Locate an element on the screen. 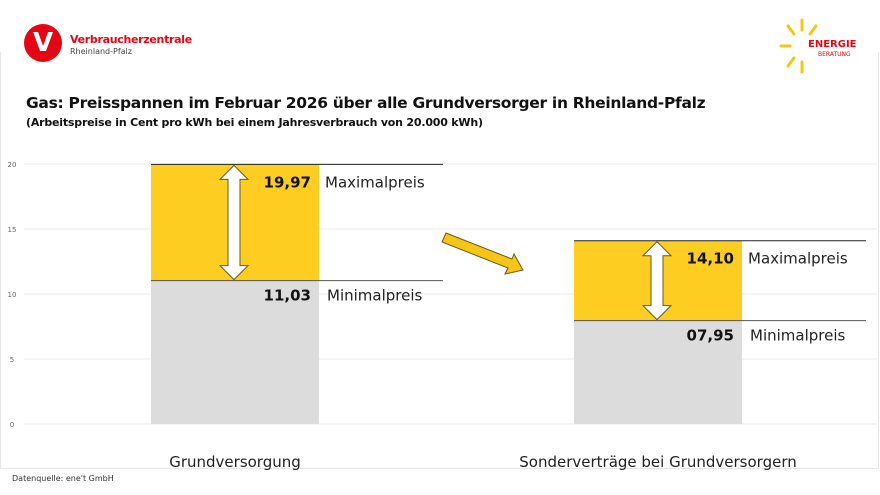  max-value-label: 19,97 is located at coordinates (287, 182).